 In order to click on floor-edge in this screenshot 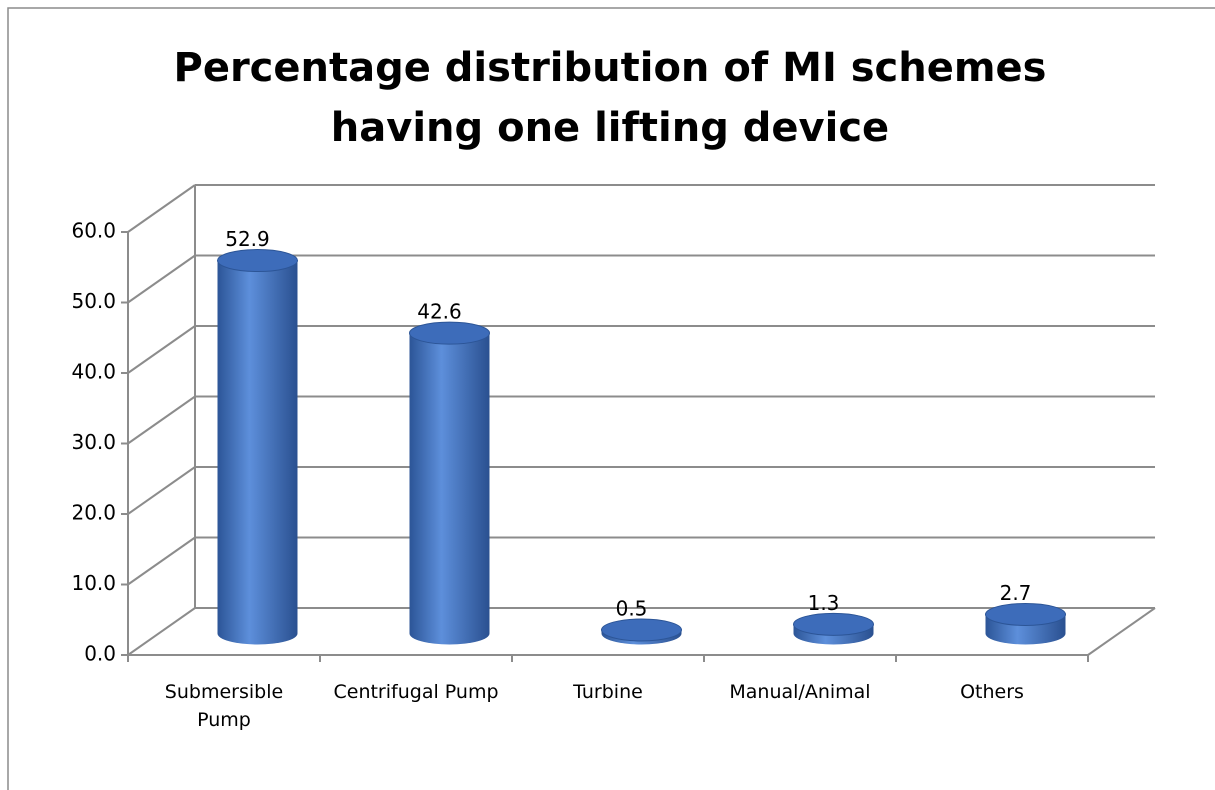, I will do `click(1121, 631)`.